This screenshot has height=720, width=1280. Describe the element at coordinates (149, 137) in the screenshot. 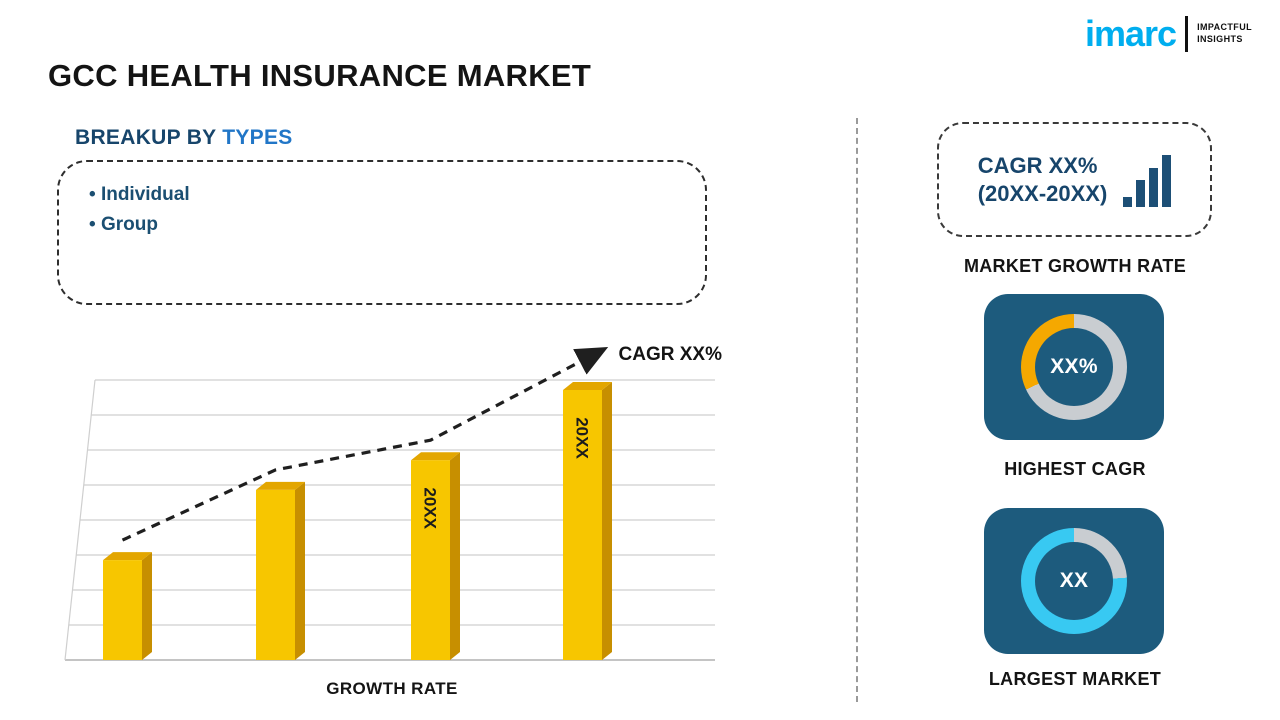

I see `breakup-heading-prefix: BREAKUP BY` at that location.